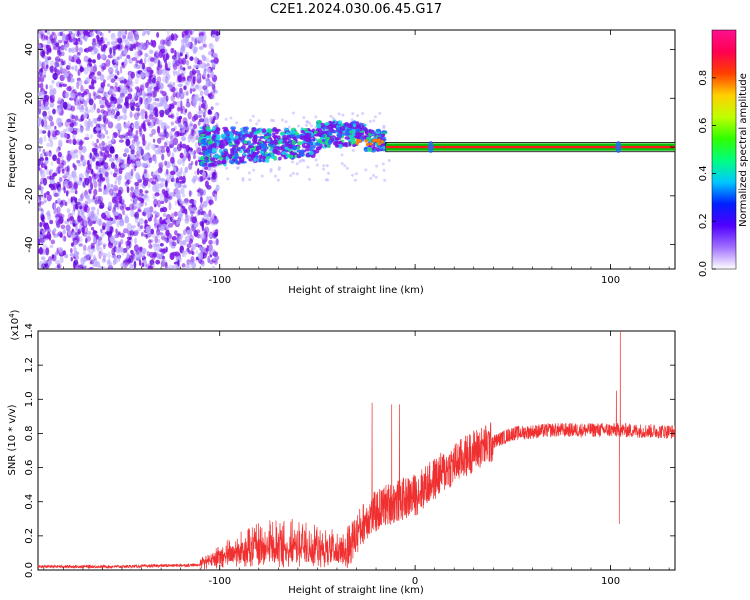  I want to click on y-tick-label: -20, so click(29, 196).